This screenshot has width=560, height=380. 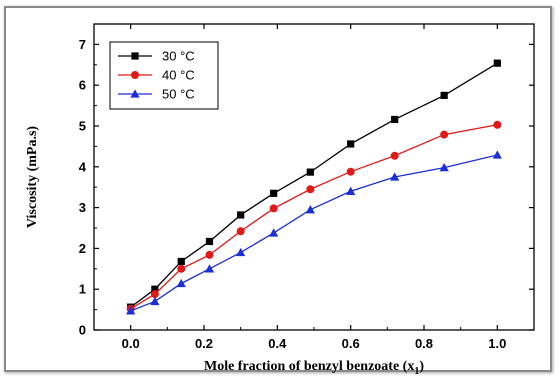 What do you see at coordinates (156, 56) in the screenshot?
I see `legend-item: 30 °C` at bounding box center [156, 56].